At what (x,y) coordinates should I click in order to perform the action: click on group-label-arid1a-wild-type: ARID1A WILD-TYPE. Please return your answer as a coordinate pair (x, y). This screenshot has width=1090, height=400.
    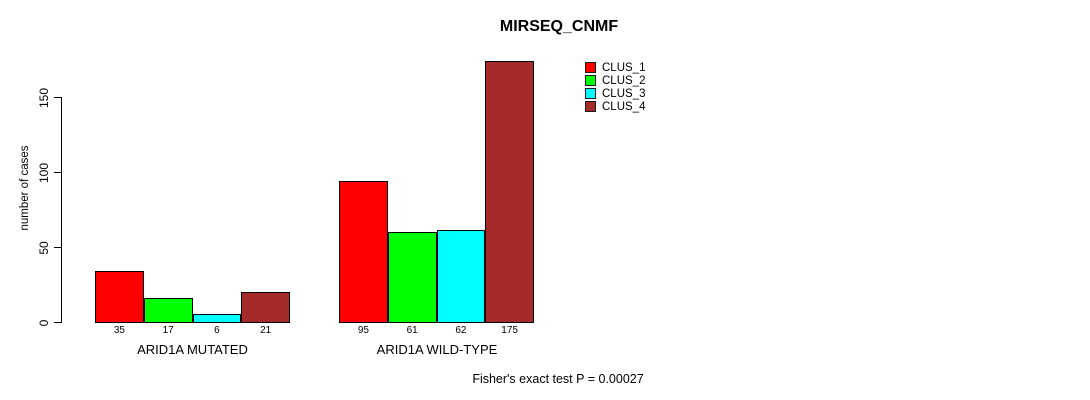
    Looking at the image, I should click on (437, 349).